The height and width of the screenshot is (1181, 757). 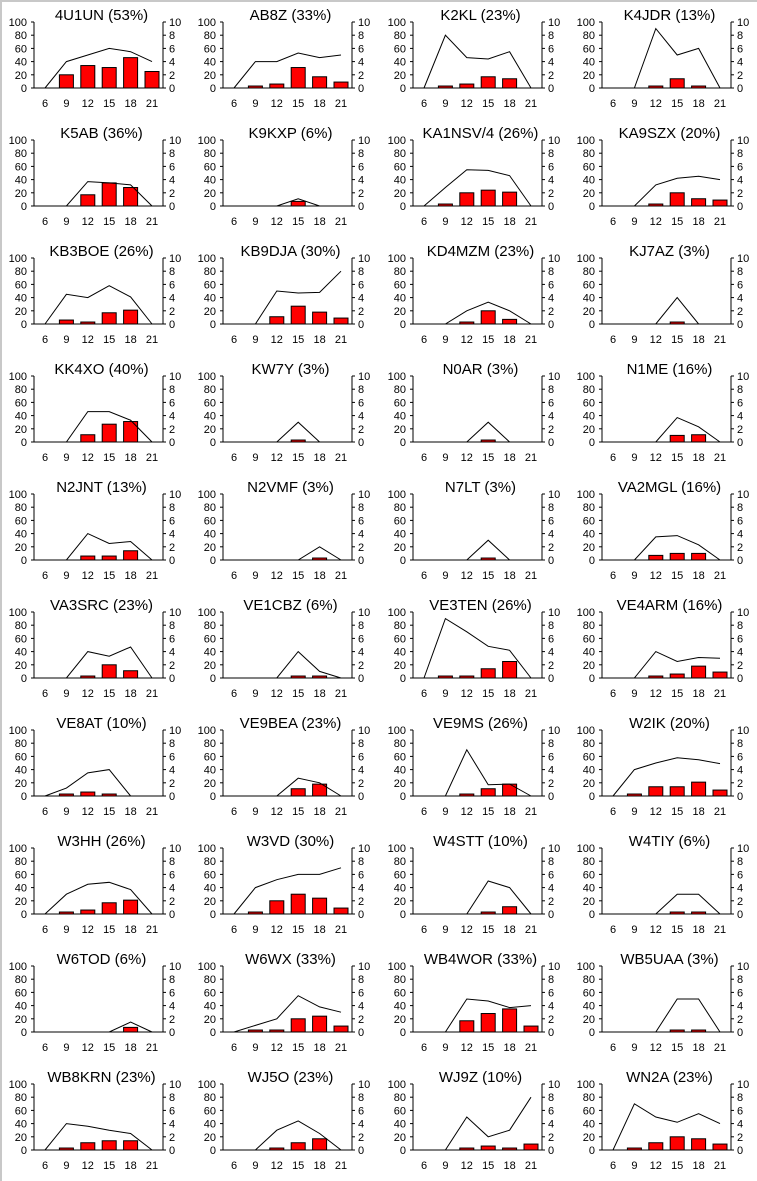 I want to click on x-tick-label: 12, so click(x=277, y=930).